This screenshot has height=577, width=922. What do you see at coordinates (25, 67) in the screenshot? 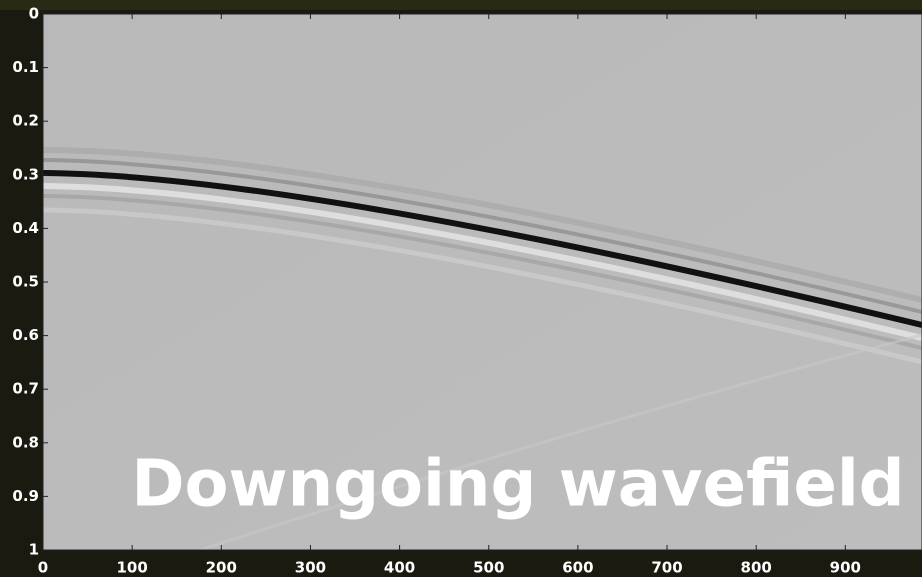
I see `y-tick-label: 0.1` at bounding box center [25, 67].